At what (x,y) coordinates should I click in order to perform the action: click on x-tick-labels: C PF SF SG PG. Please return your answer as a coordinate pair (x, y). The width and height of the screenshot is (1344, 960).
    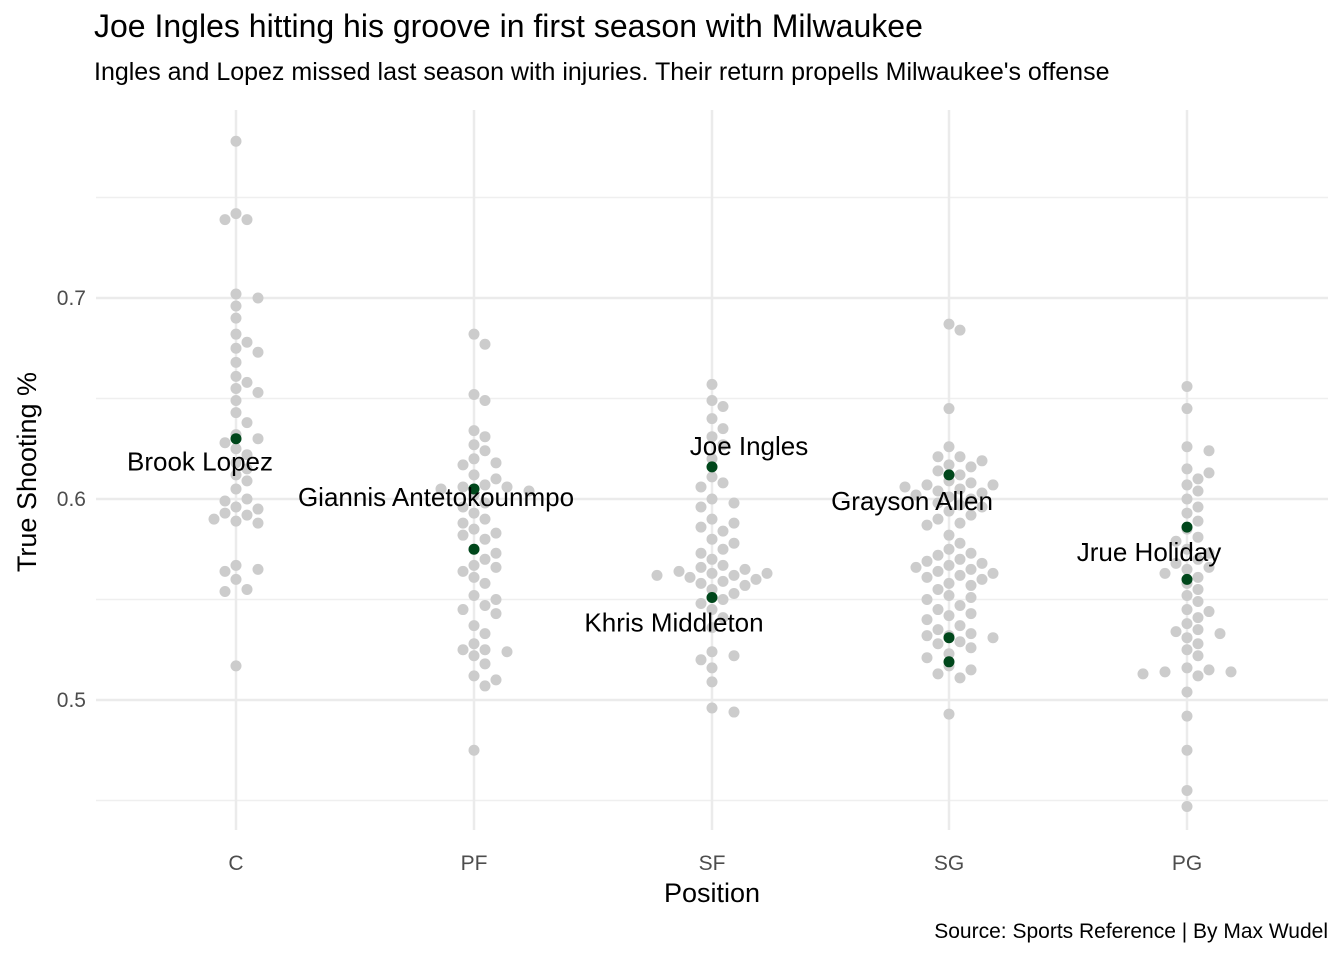
    Looking at the image, I should click on (715, 863).